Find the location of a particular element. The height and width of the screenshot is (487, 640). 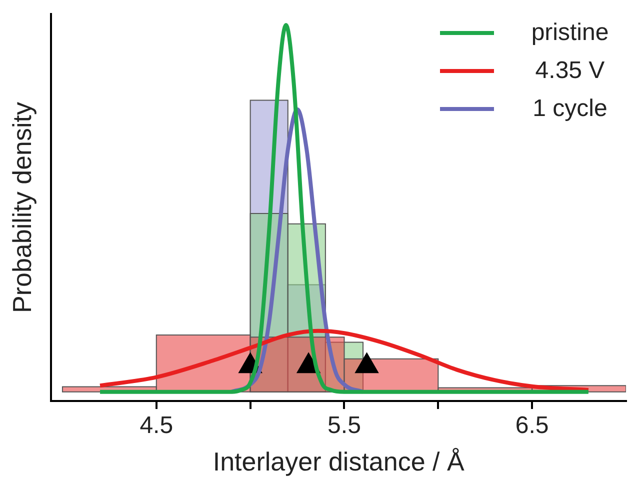

legend-label: 1 cycle is located at coordinates (570, 109).